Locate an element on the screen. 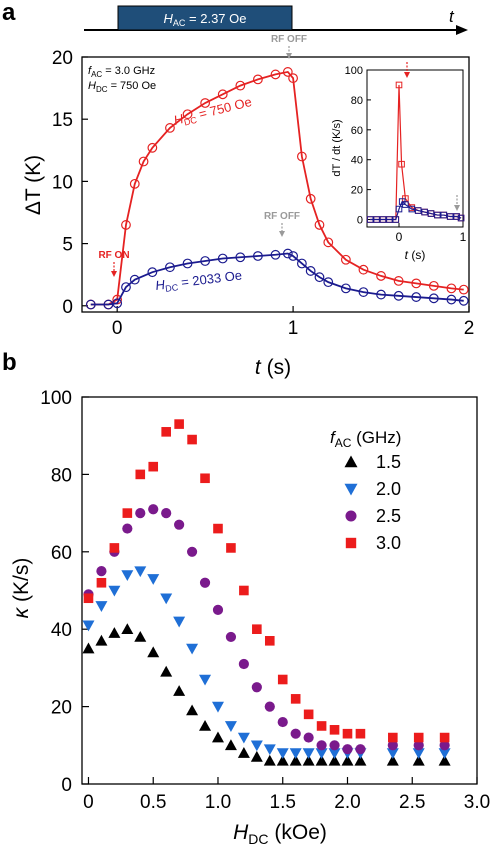 This screenshot has width=492, height=850. timeline-arrowhead is located at coordinates (462, 30).